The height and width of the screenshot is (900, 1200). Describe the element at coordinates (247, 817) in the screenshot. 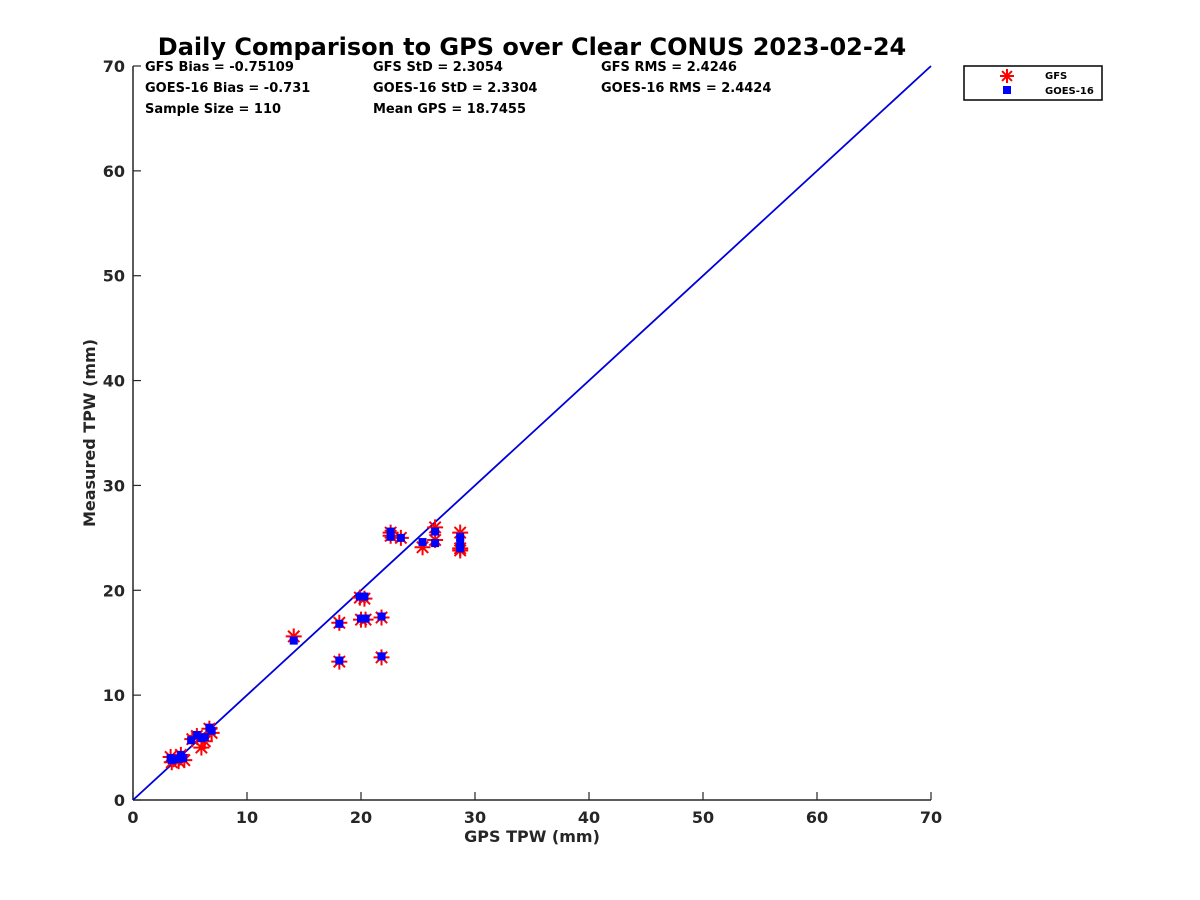

I see `x-tick-label: 10` at that location.